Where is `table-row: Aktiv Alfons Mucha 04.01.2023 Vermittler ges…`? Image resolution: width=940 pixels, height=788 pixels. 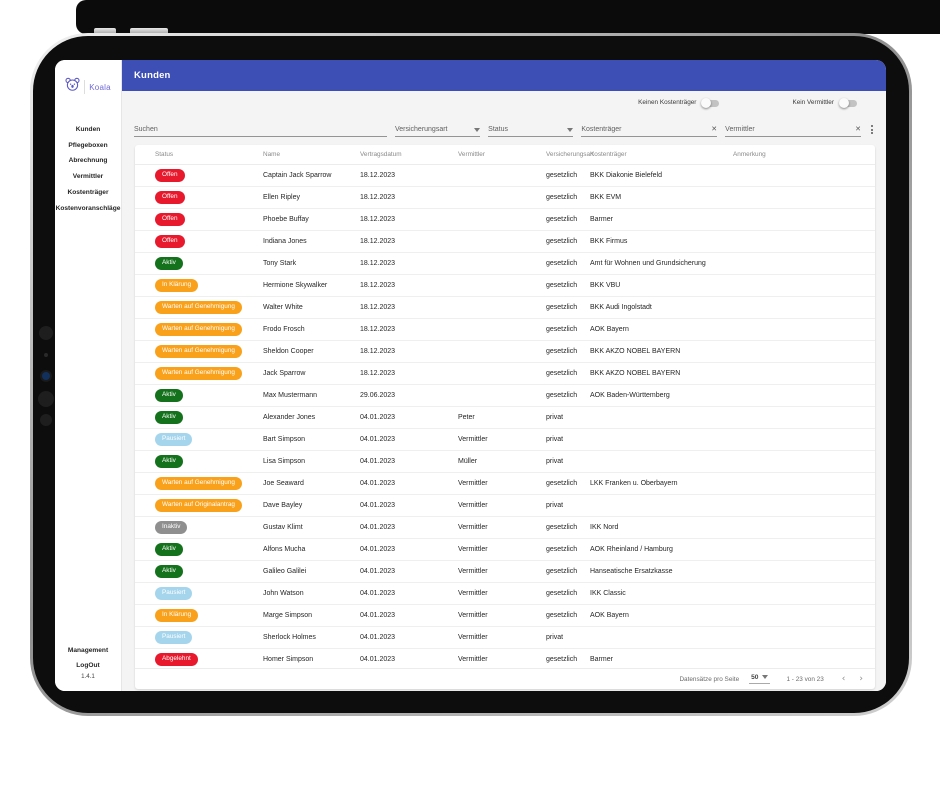 table-row: Aktiv Alfons Mucha 04.01.2023 Vermittler ges… is located at coordinates (505, 550).